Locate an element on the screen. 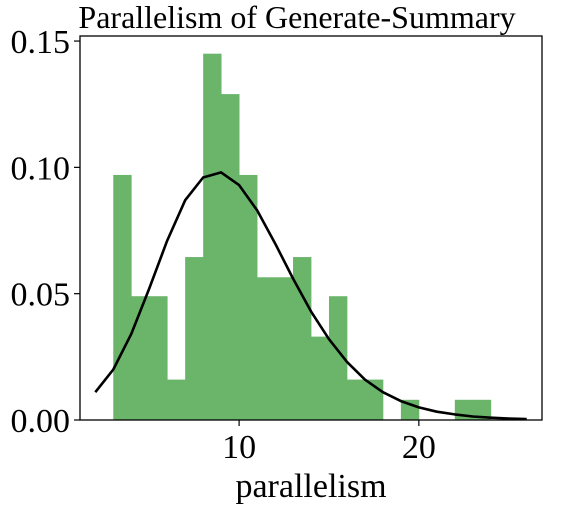 The height and width of the screenshot is (505, 580). x-axis-ticks: 10 20 is located at coordinates (329, 443).